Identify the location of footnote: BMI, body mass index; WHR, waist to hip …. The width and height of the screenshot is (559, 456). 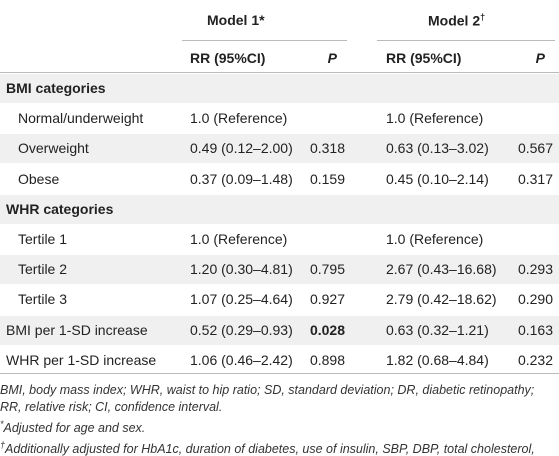
(276, 399).